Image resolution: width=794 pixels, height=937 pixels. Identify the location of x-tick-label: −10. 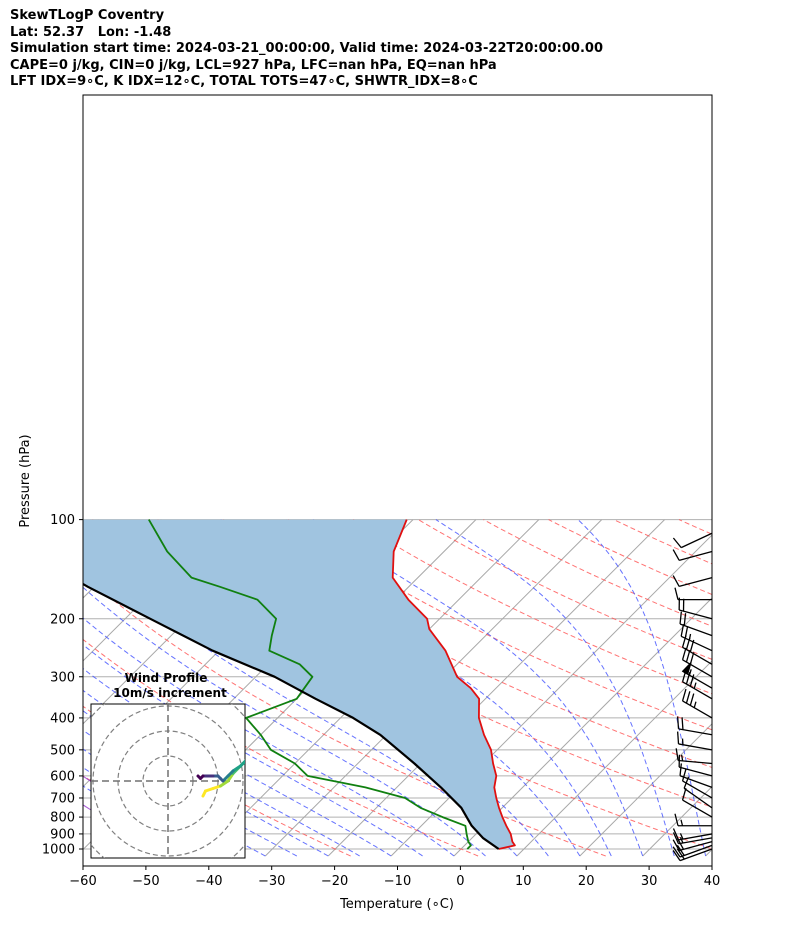
(397, 881).